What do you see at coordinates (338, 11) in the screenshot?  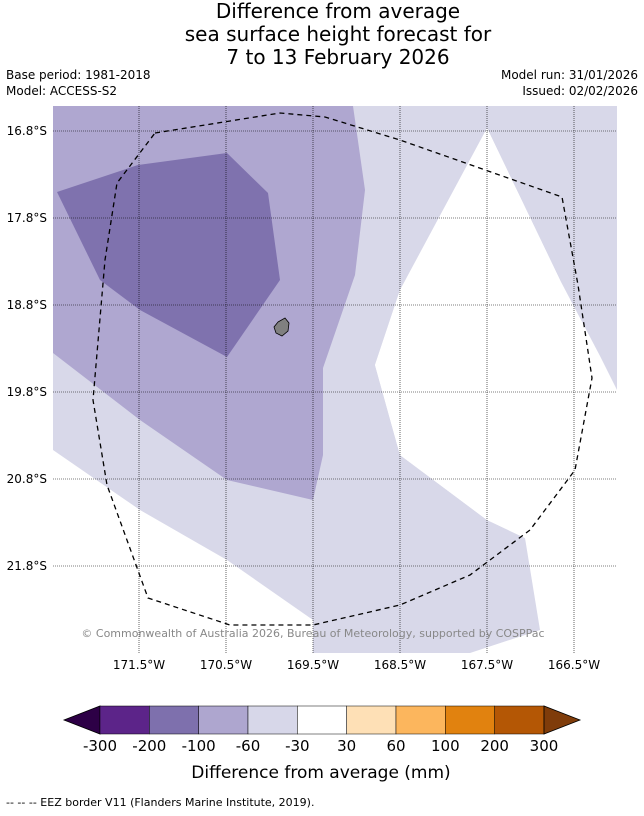 I see `title-line-1: Difference from average` at bounding box center [338, 11].